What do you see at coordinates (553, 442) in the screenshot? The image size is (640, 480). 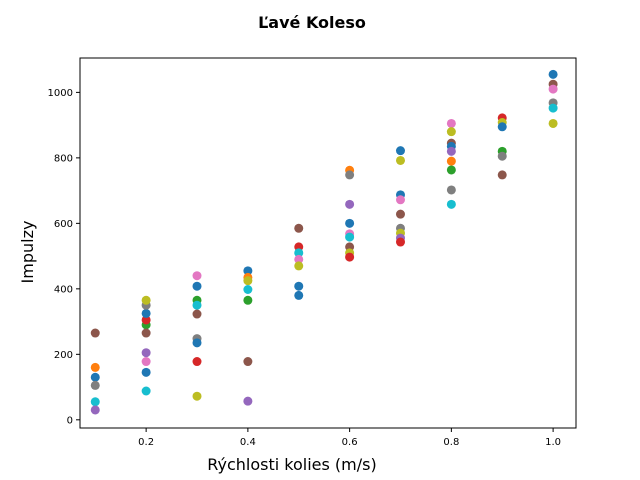 I see `x-tick-label: 1.0` at bounding box center [553, 442].